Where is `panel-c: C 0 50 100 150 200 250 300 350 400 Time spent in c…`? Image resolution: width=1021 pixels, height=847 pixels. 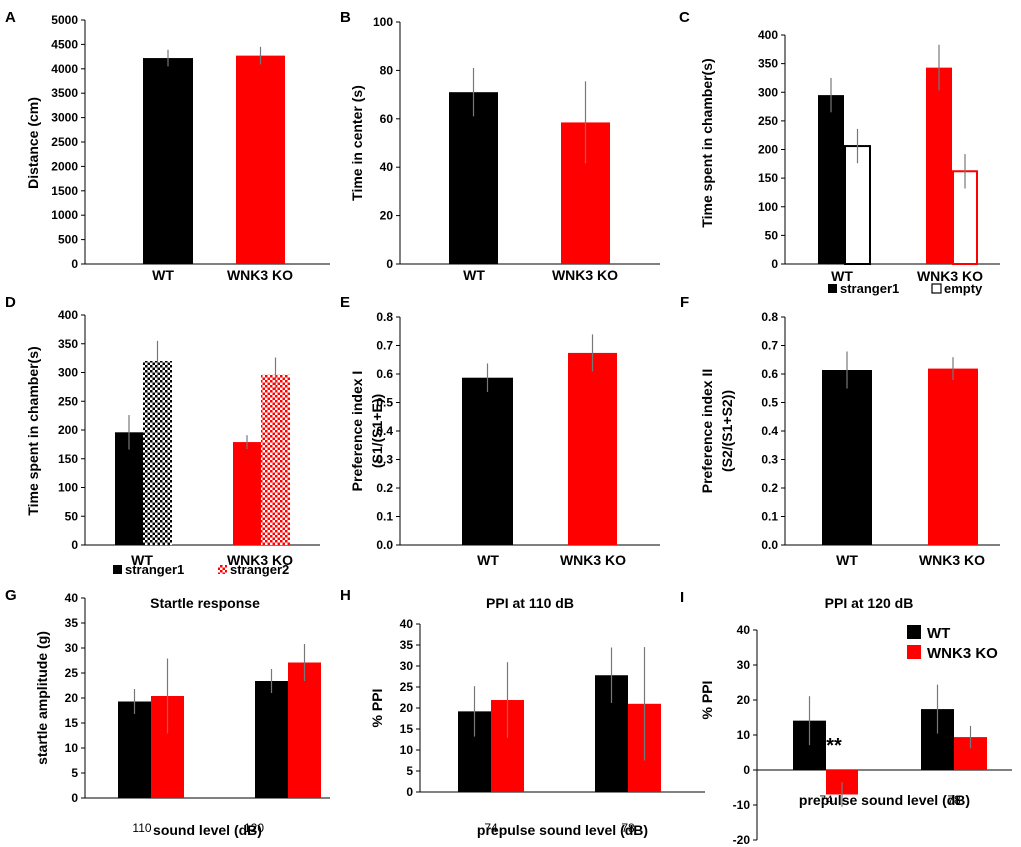
panel-c: C 0 50 100 150 200 250 300 350 400 Time spent in c… is located at coordinates (839, 152).